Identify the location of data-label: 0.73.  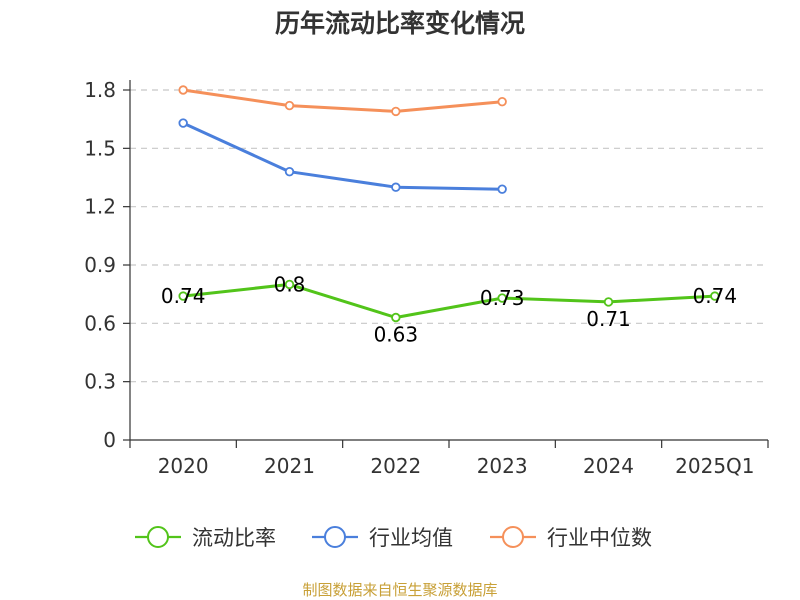
(502, 298).